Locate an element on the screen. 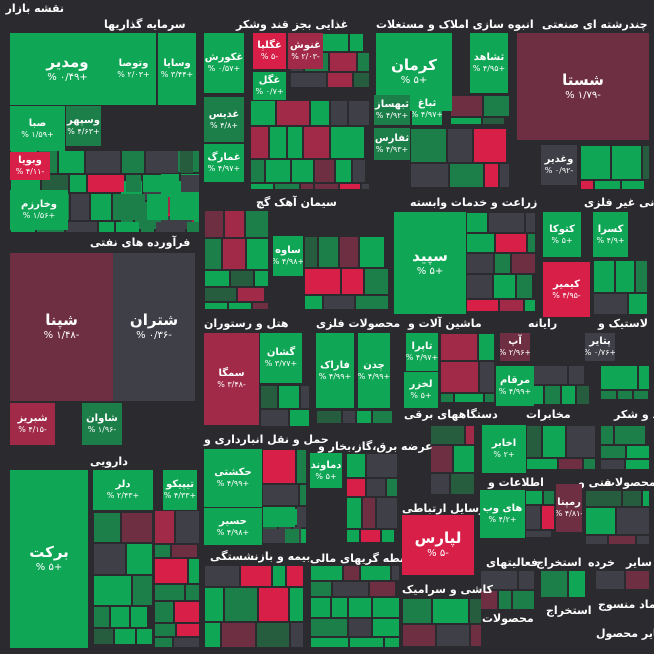  stock-tile: سمگا %‎ ۳/۴۸- is located at coordinates (231, 379).